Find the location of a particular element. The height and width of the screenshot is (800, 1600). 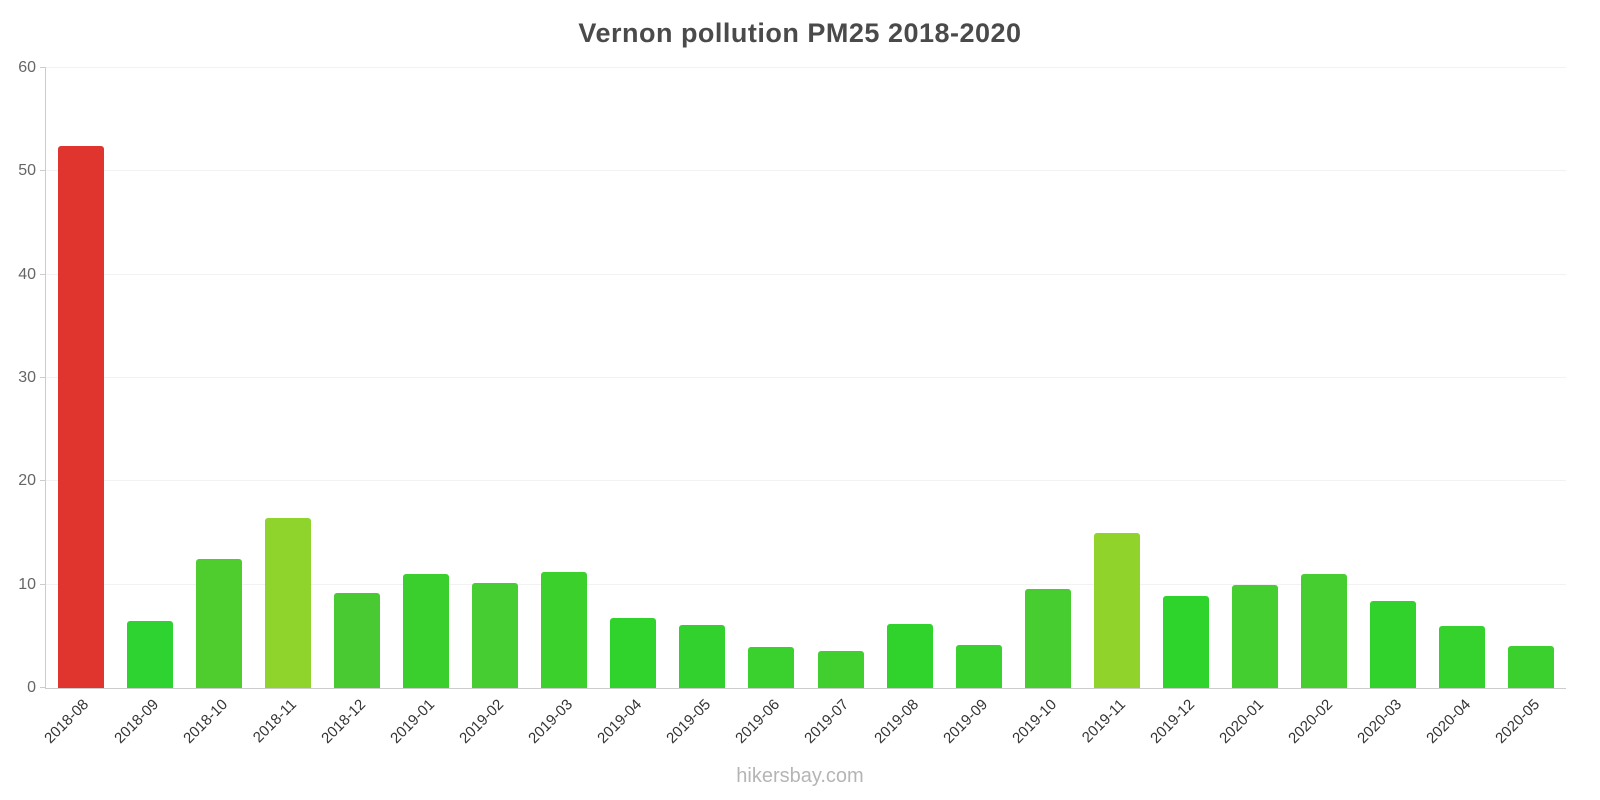

x-tick-label-2020-04: 2020-04 is located at coordinates (1449, 721).